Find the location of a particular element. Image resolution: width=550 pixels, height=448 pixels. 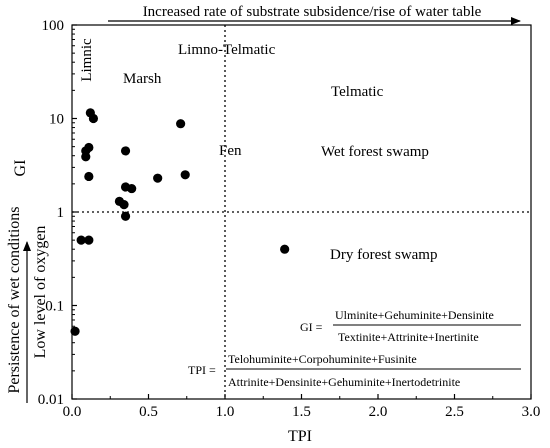

region-label-fen: Fen is located at coordinates (230, 151).